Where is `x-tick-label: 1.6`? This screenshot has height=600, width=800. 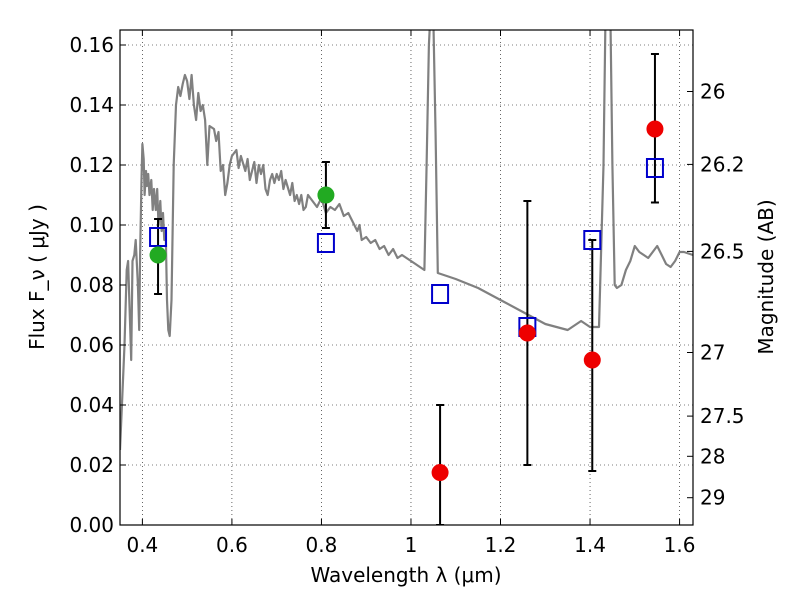
x-tick-label: 1.6 is located at coordinates (680, 545).